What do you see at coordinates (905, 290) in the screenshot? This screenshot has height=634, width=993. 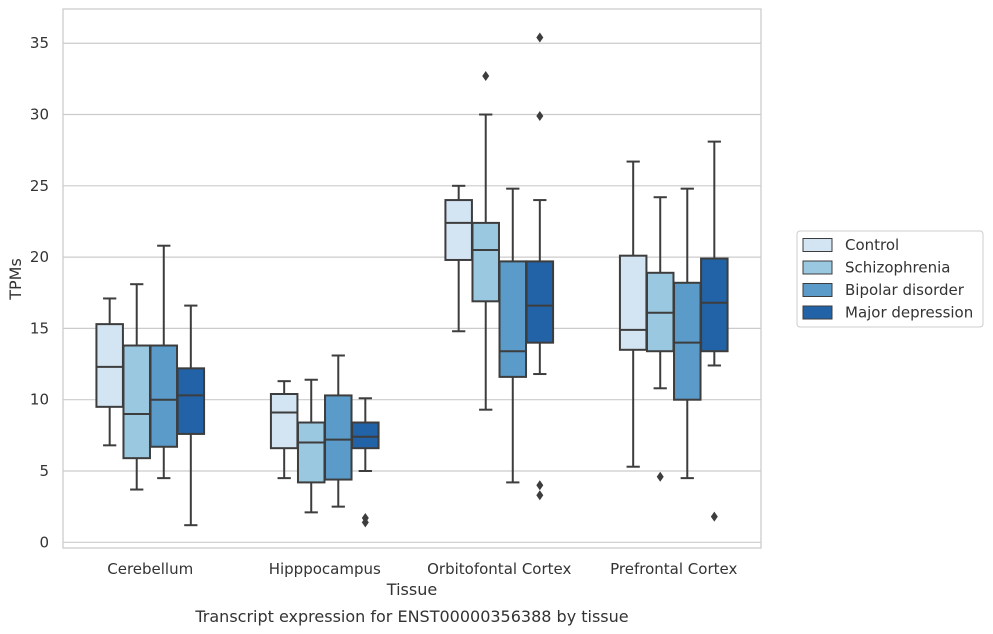 I see `legend-label: Bipolar disorder` at bounding box center [905, 290].